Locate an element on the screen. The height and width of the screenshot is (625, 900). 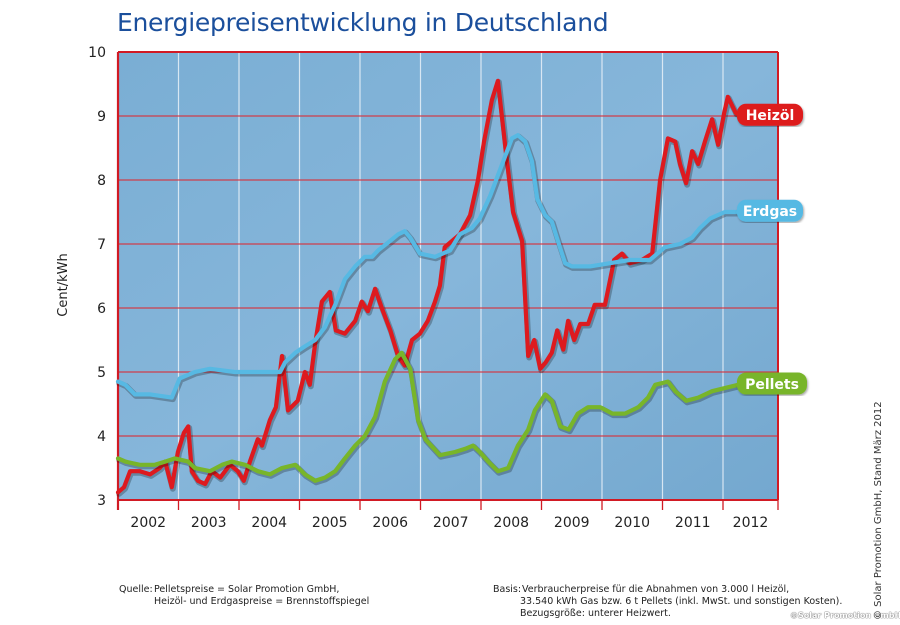
basis-label: Basis: is located at coordinates (507, 589).